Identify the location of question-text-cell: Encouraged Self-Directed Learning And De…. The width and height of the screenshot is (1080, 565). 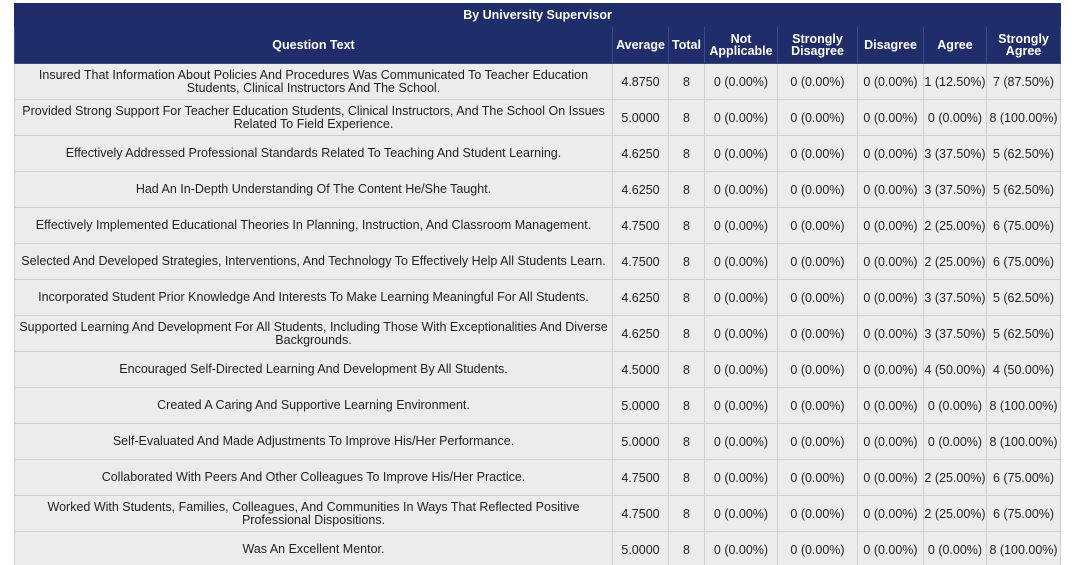
(313, 369).